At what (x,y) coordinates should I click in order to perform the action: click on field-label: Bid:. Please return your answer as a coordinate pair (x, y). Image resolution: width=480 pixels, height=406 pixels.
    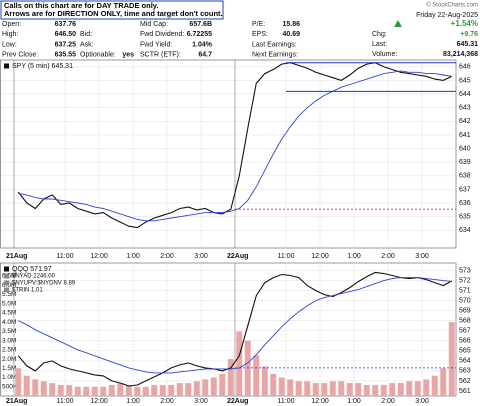
    Looking at the image, I should click on (86, 34).